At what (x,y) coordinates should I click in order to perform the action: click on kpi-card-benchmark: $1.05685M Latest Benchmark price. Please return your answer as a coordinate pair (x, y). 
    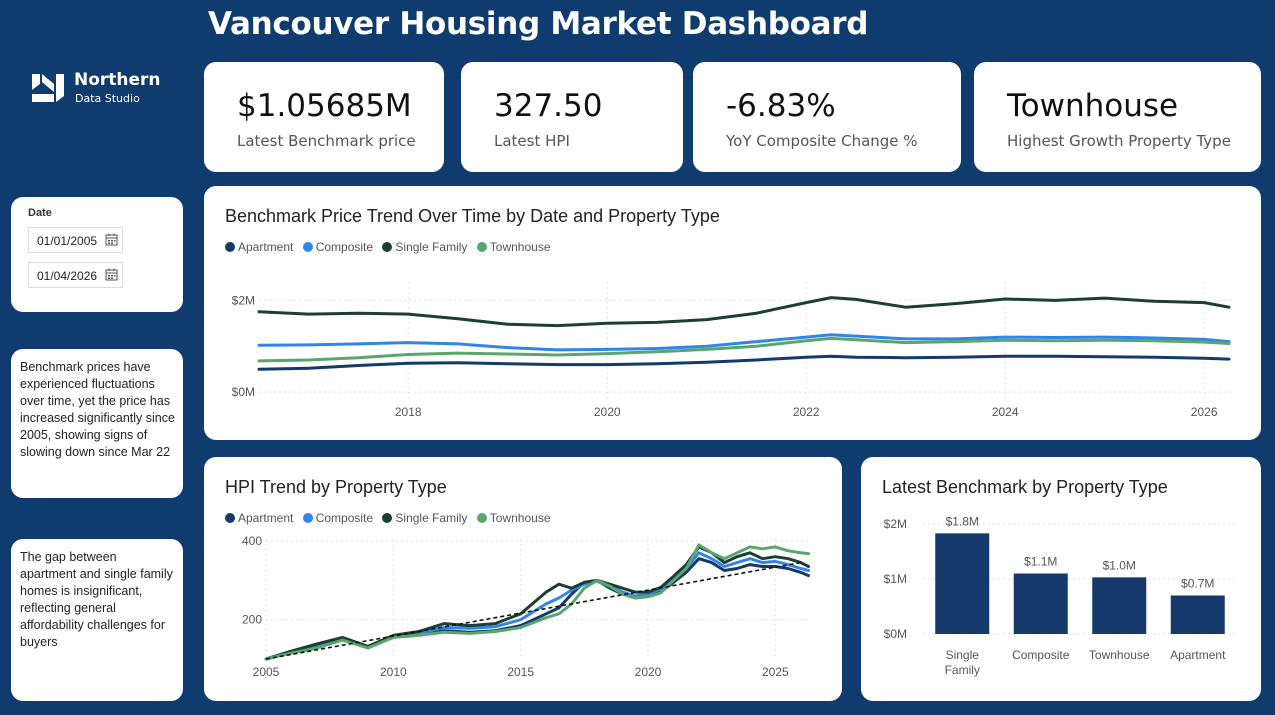
    Looking at the image, I should click on (324, 117).